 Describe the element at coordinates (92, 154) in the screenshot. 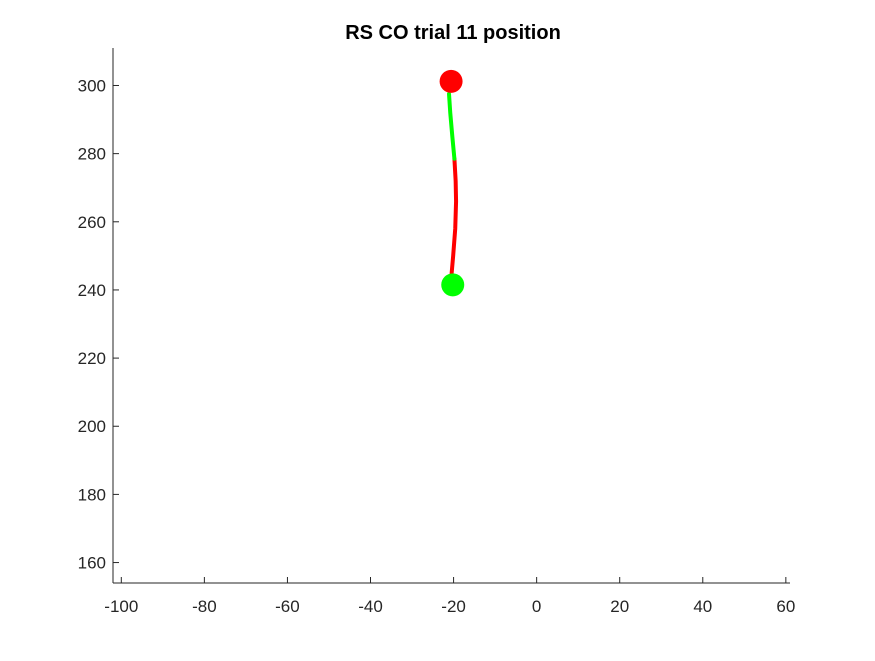

I see `y-tick-label: 280` at that location.